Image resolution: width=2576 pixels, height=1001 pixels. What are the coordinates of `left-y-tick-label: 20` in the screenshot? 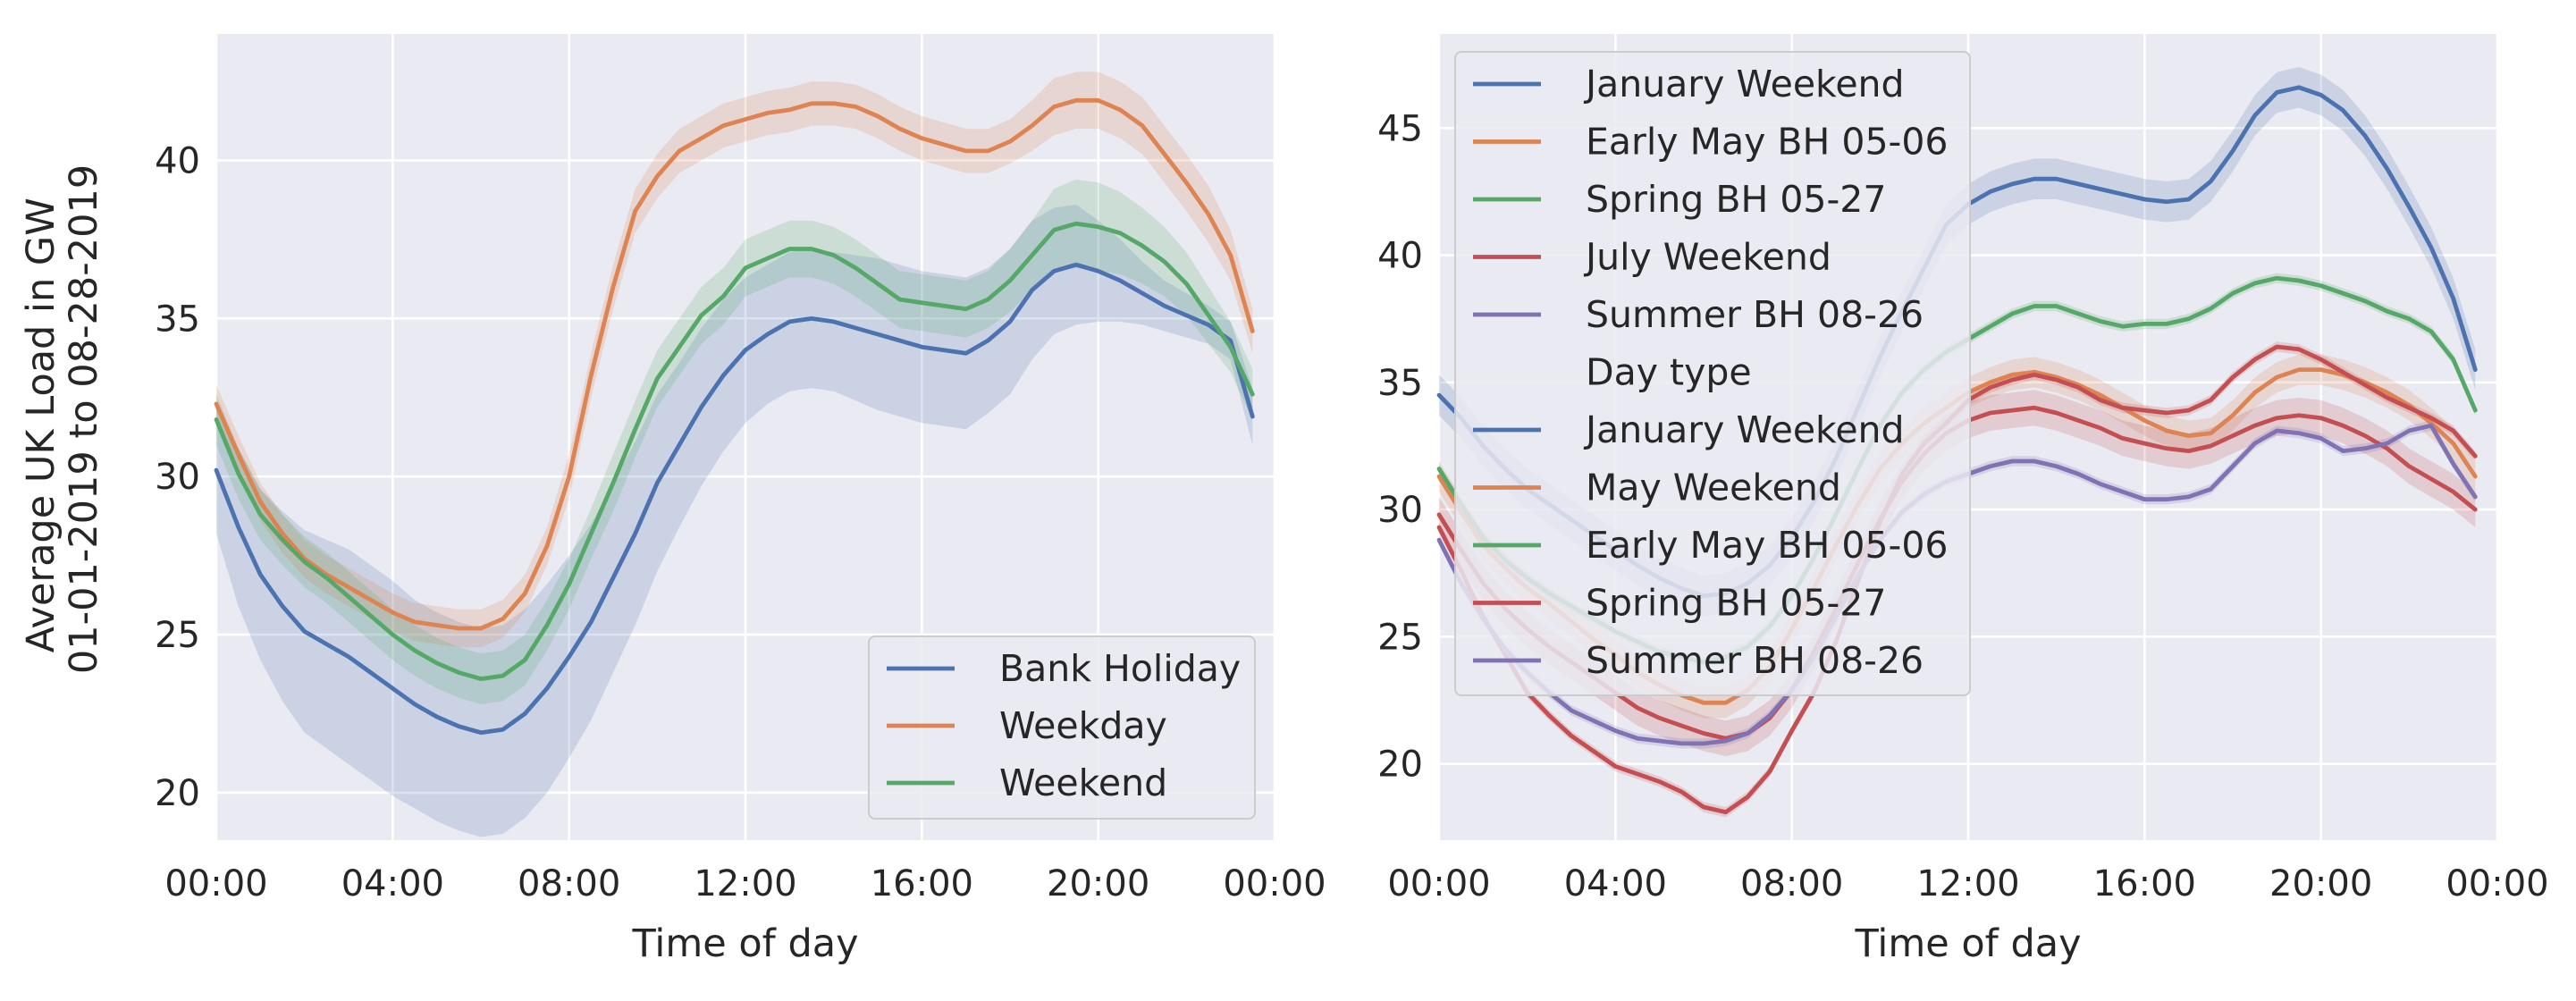 It's located at (178, 794).